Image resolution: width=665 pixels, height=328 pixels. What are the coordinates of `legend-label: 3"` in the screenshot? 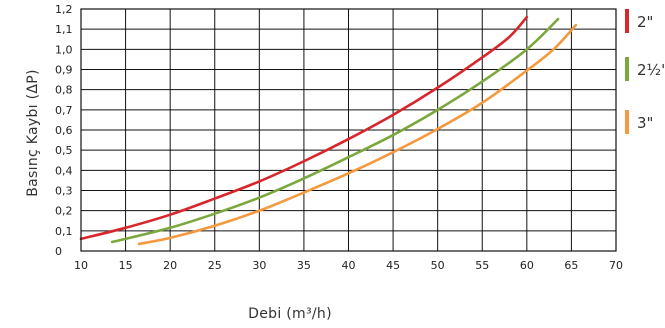 It's located at (645, 123).